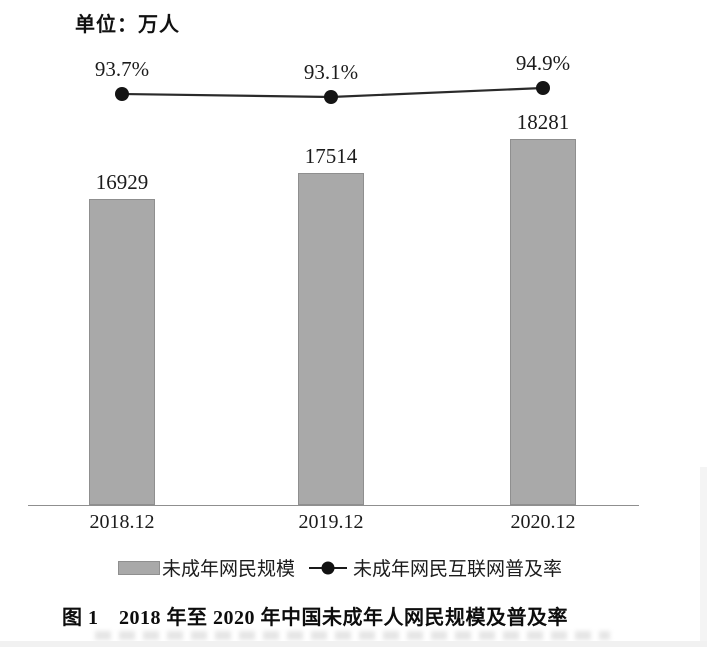  I want to click on page-edge-right, so click(703, 557).